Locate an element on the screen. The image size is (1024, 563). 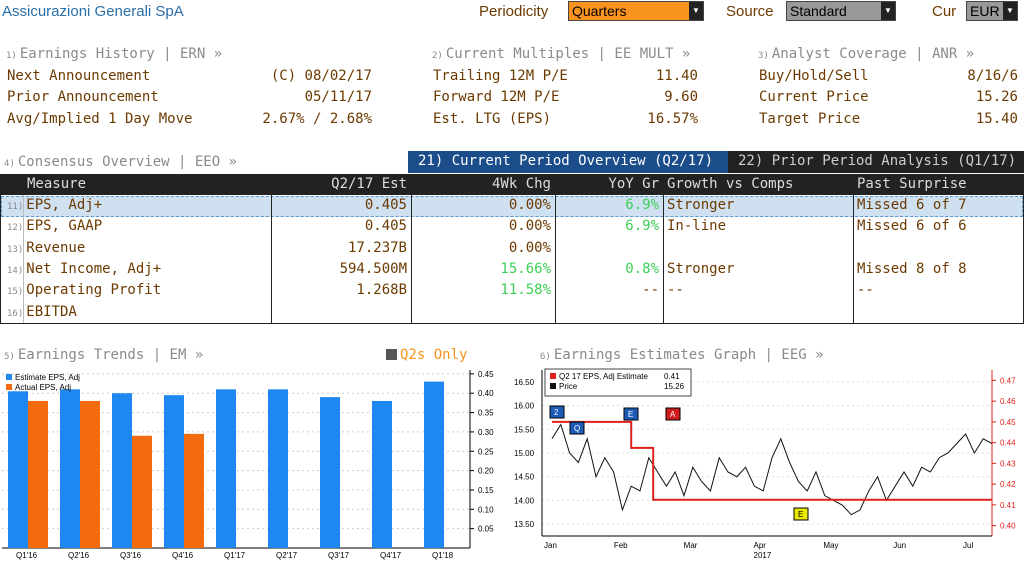
right-tick-label: 0.47 is located at coordinates (1008, 380).